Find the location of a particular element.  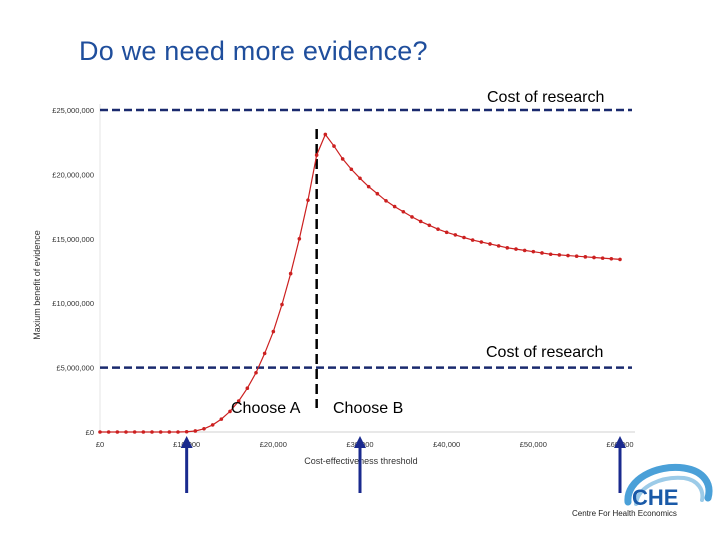

che-logo-swirl-icon is located at coordinates (668, 484).